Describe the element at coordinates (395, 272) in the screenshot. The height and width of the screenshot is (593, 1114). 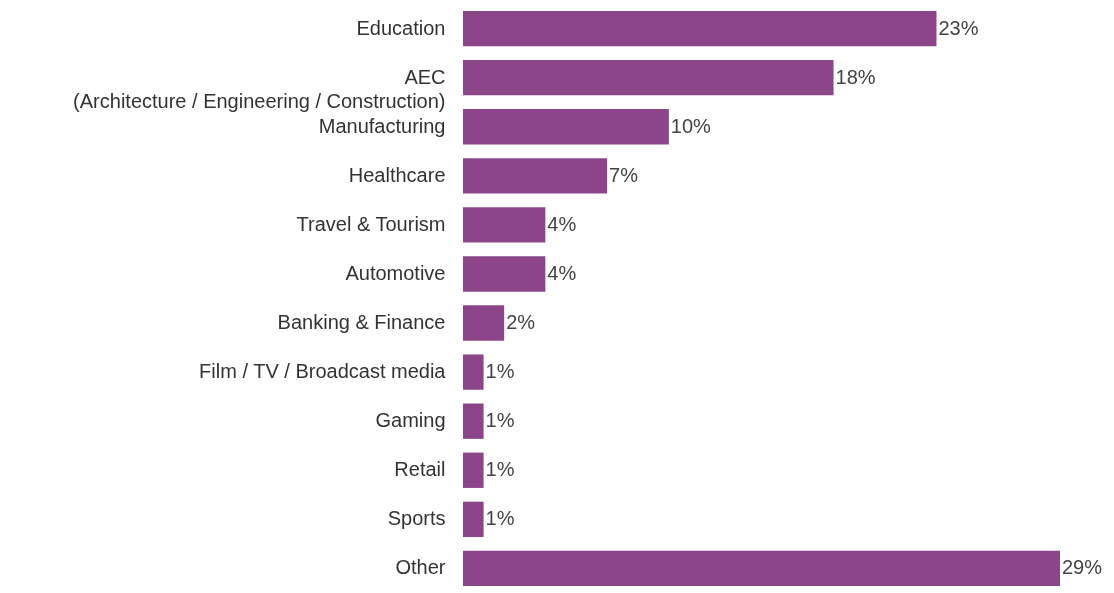
I see `y-tick-label: Automotive` at that location.